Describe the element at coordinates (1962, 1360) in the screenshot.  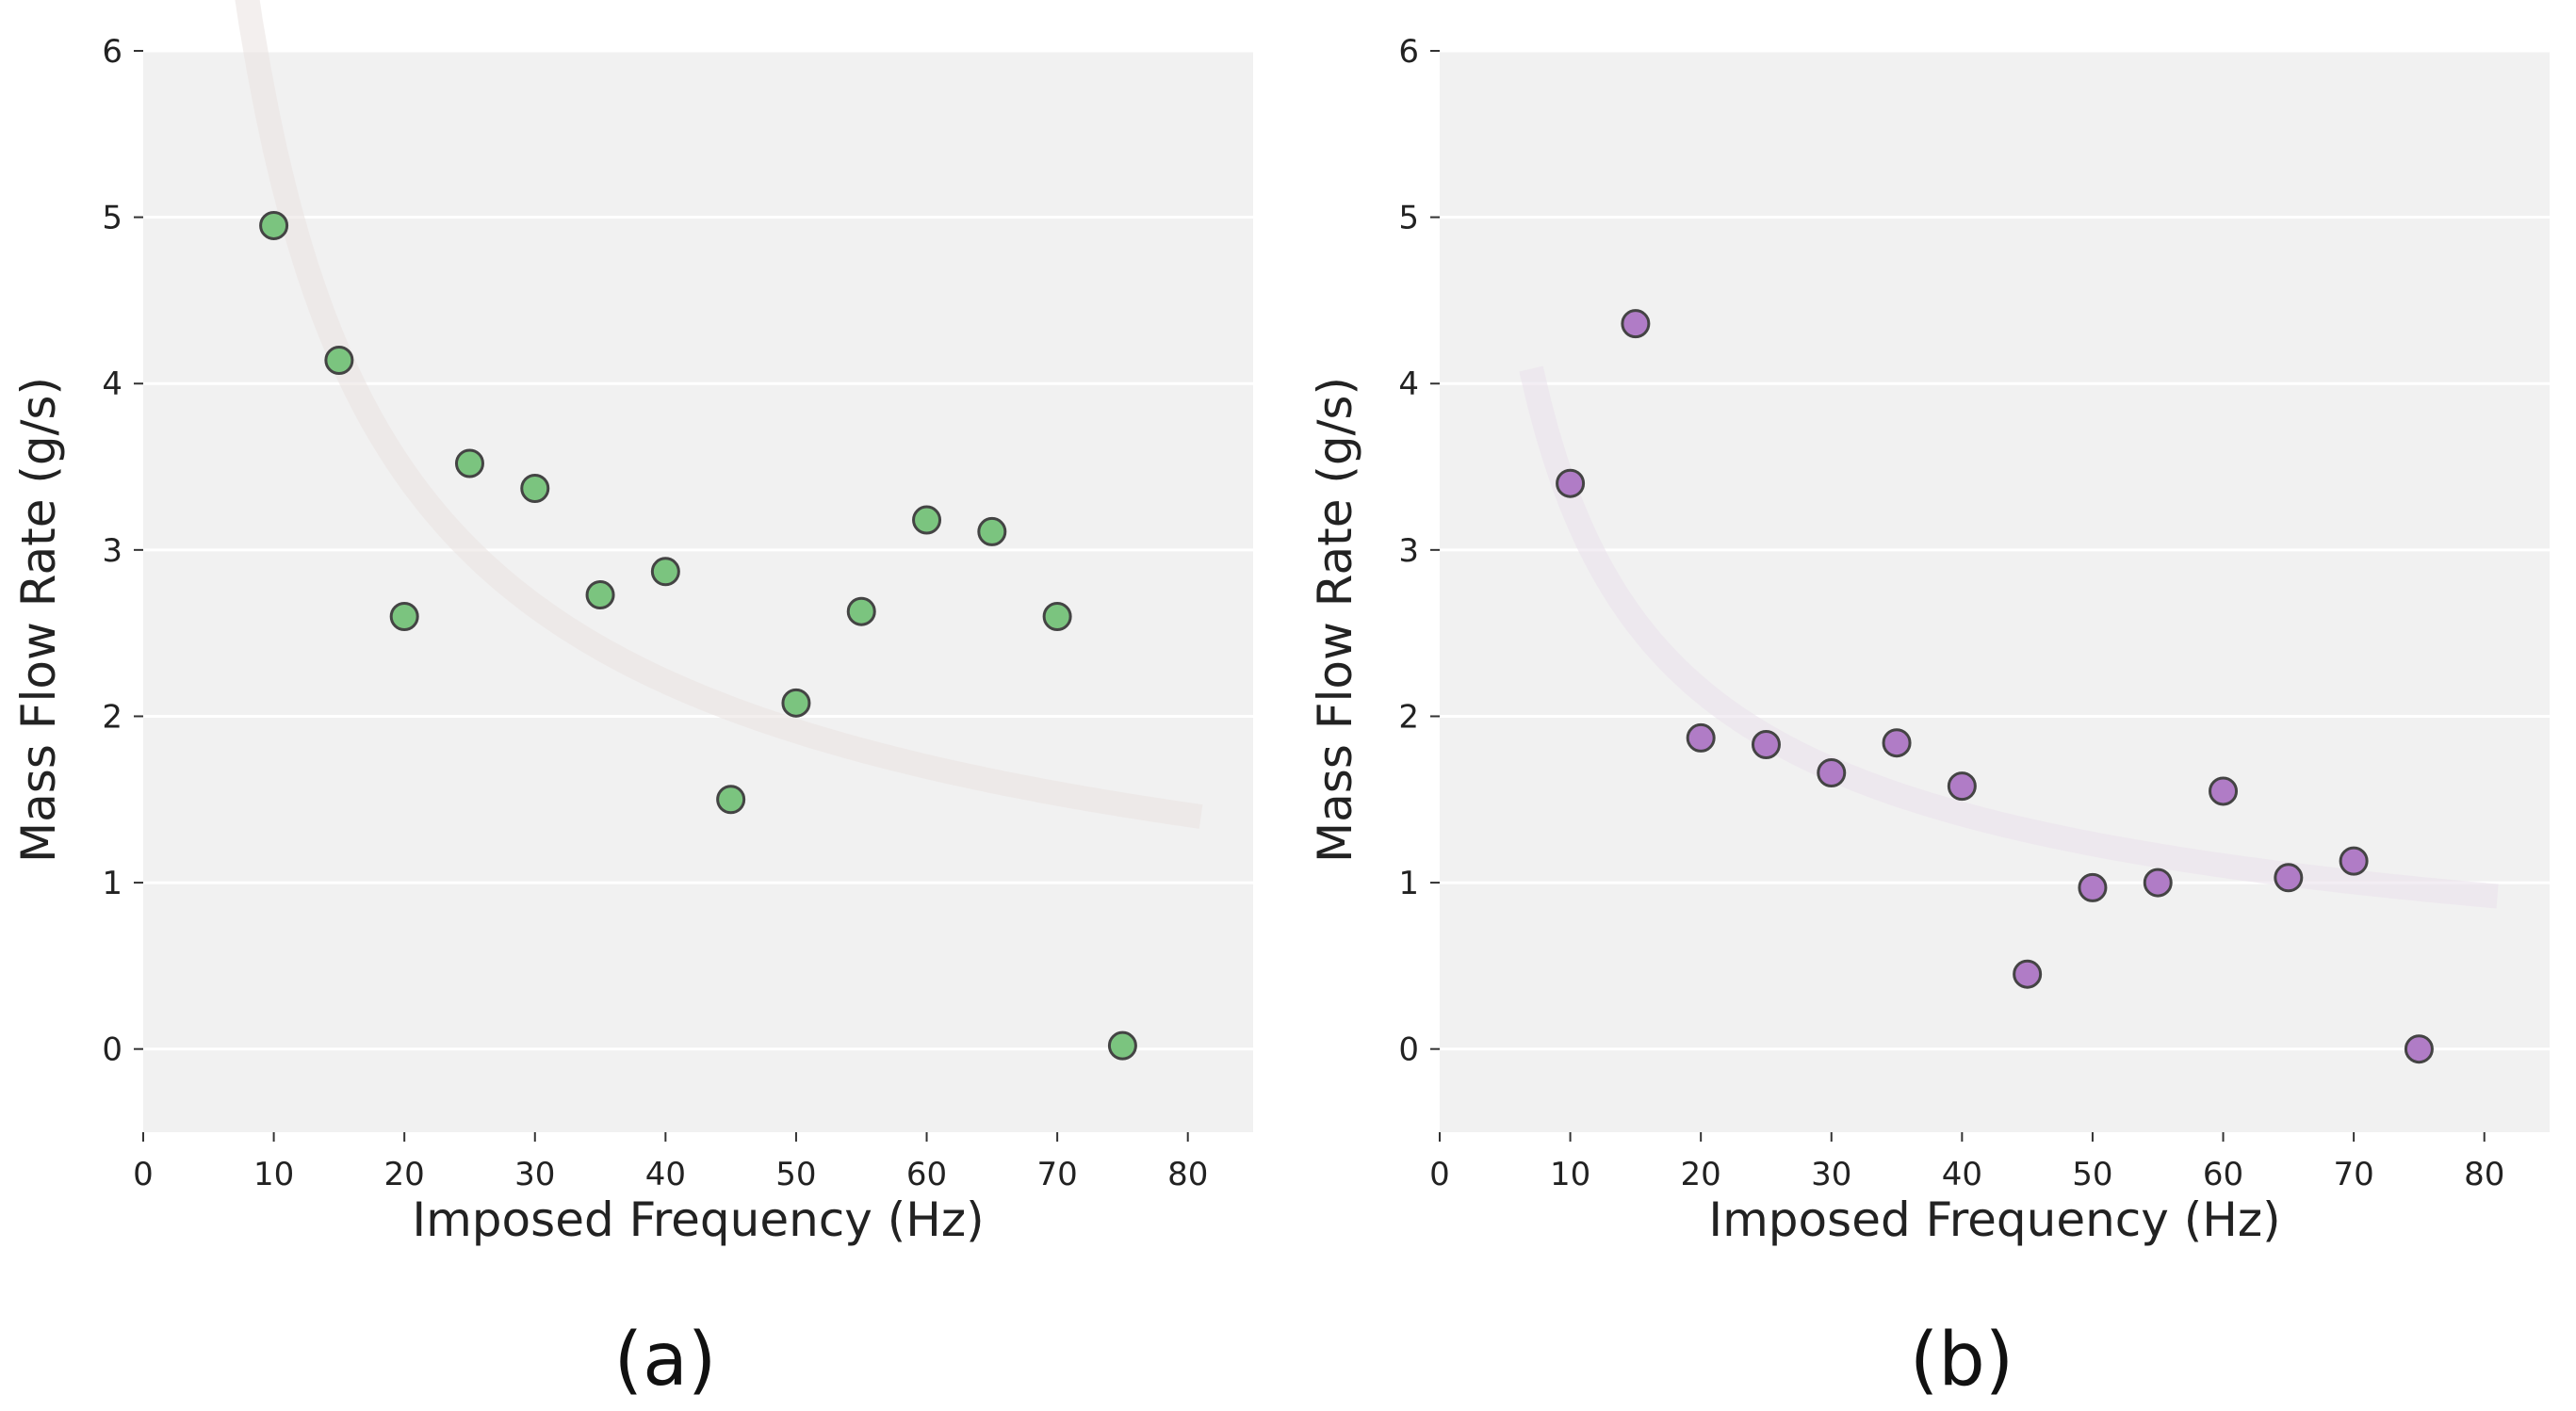
I see `panel-label: (b)` at that location.